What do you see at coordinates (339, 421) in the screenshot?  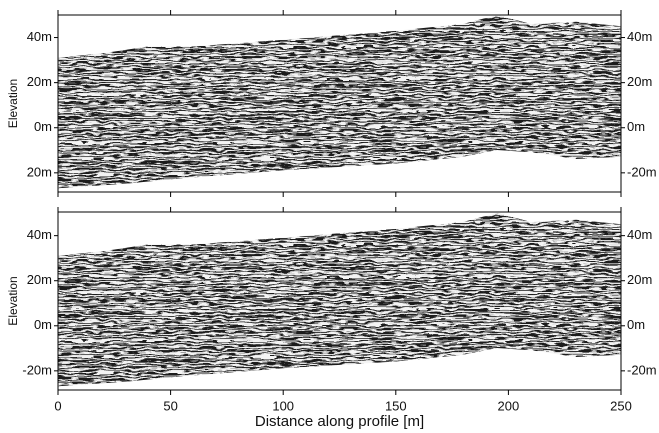 I see `x-axis-label: Distance along profile [m]` at bounding box center [339, 421].